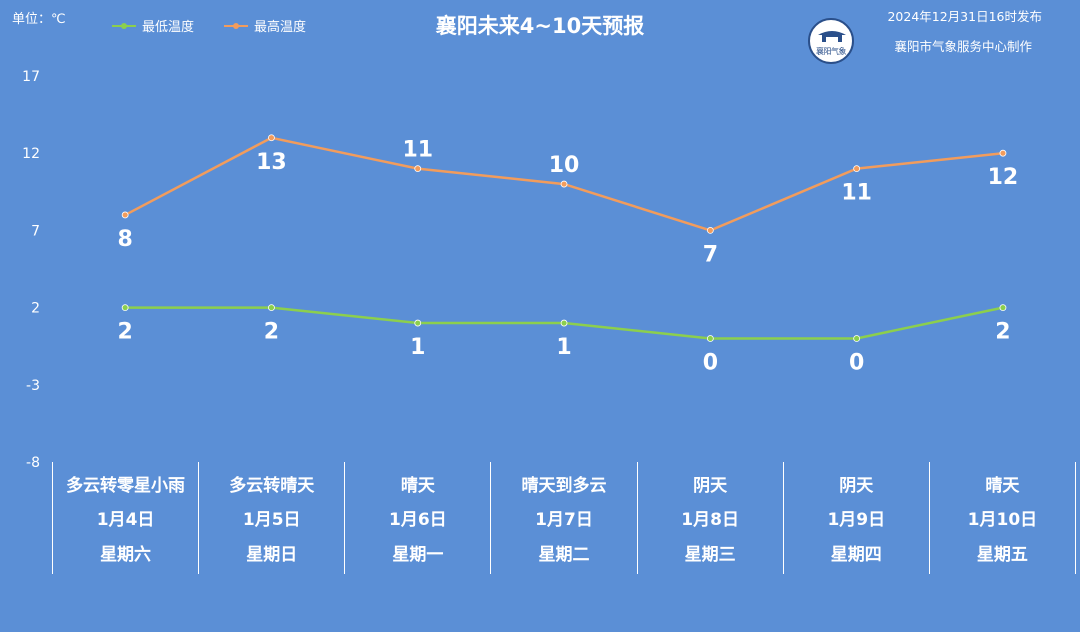 The width and height of the screenshot is (1080, 632). Describe the element at coordinates (124, 239) in the screenshot. I see `data-label-high: 8` at that location.